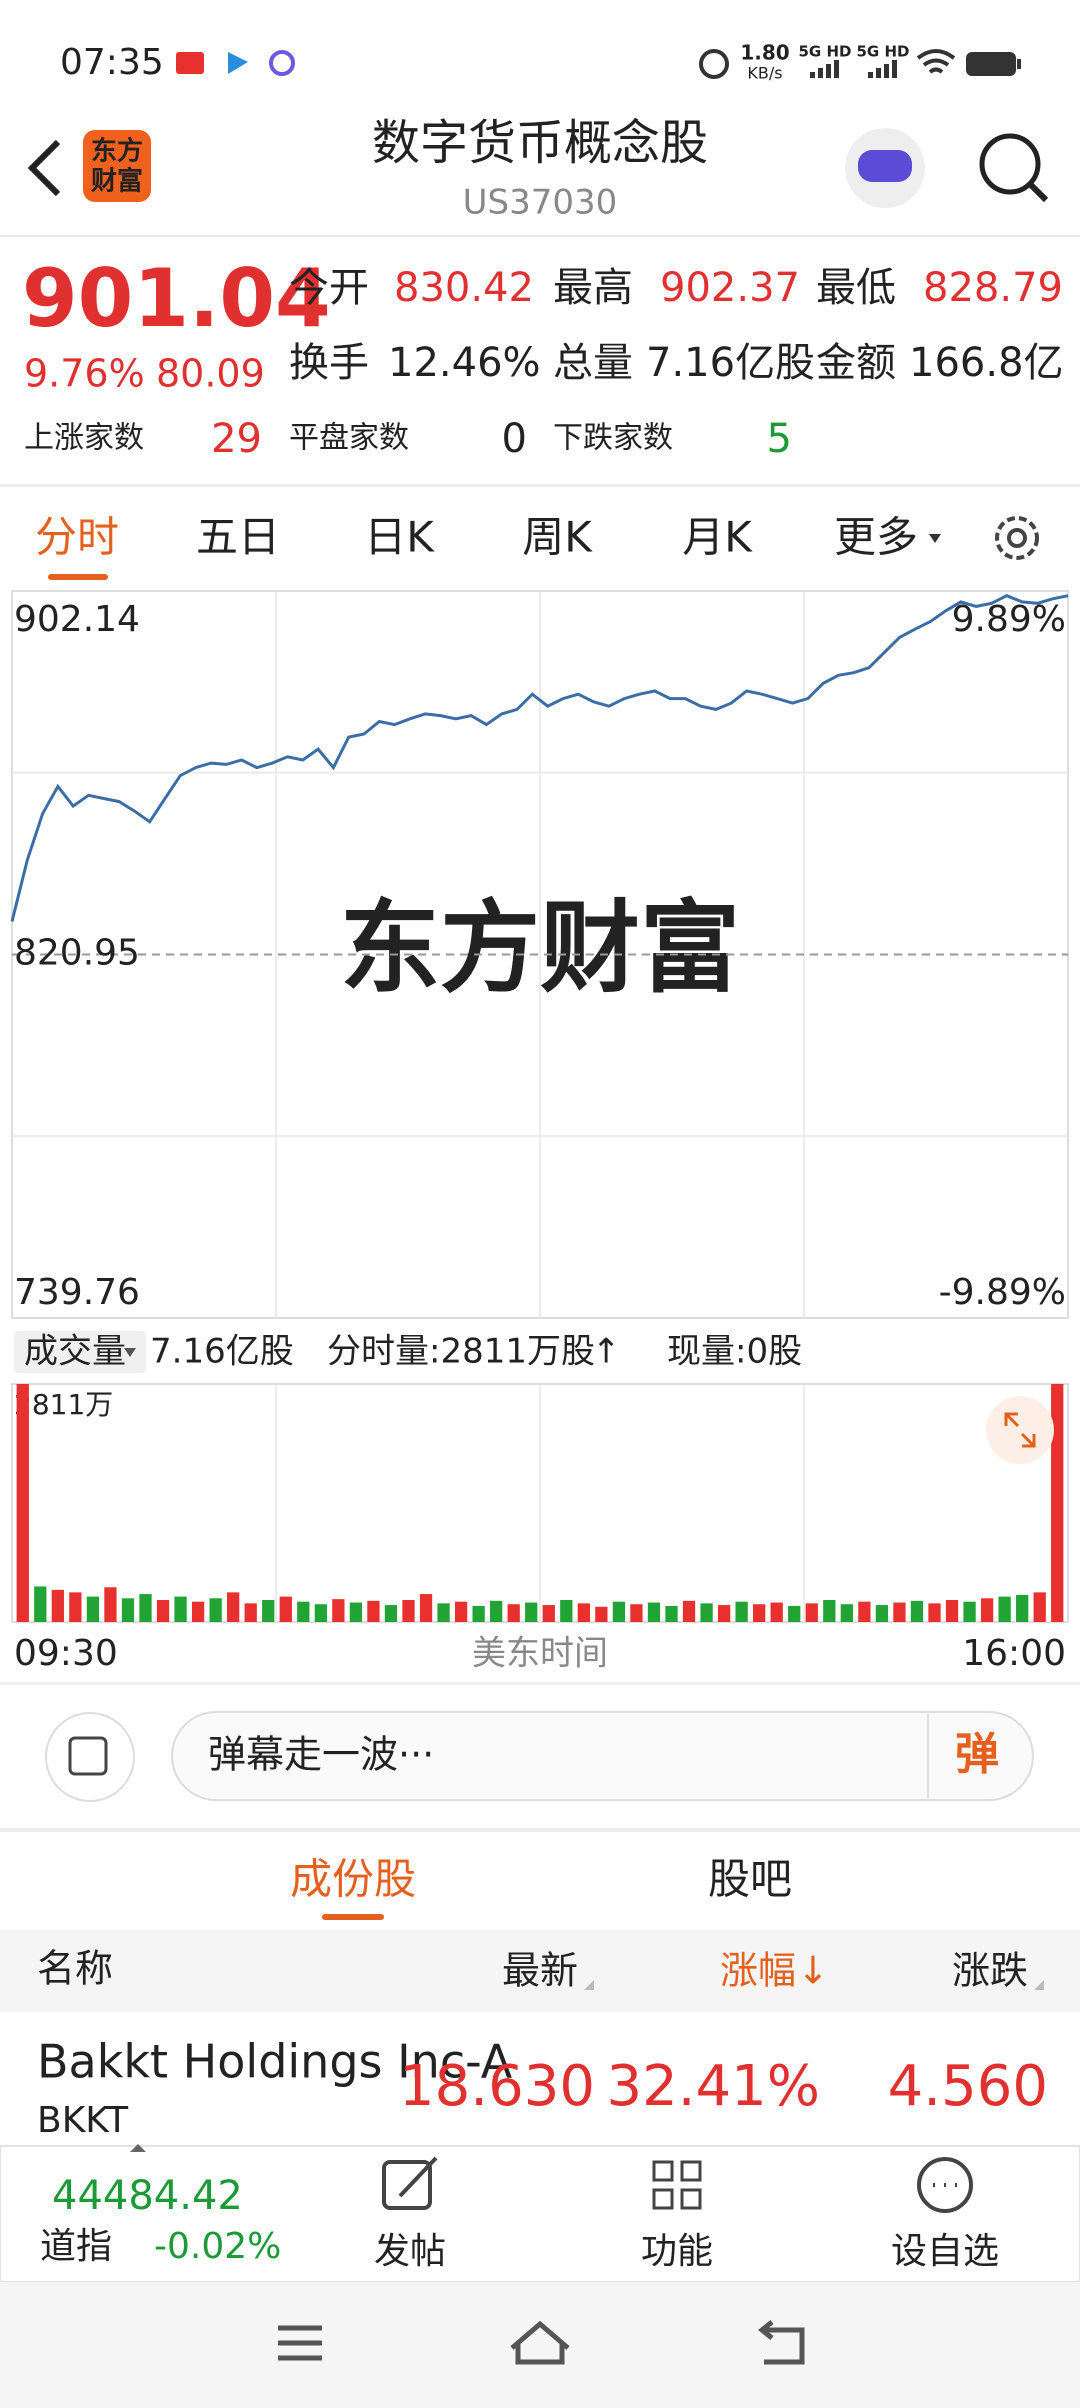 The height and width of the screenshot is (2408, 1080). I want to click on column-header: 涨幅, so click(758, 1971).